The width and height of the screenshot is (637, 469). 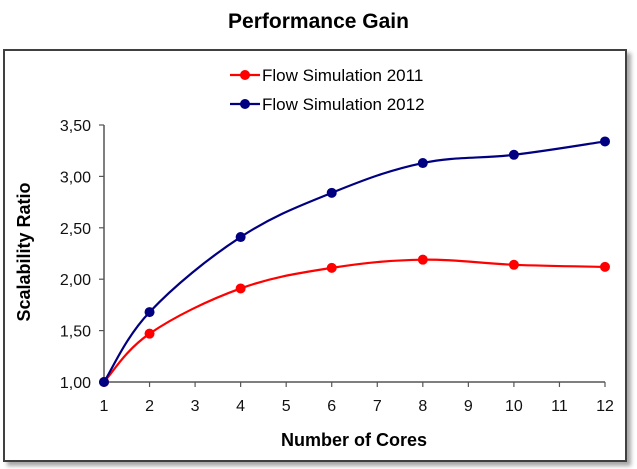 I want to click on legend-item: Flow Simulation 2012, so click(x=327, y=104).